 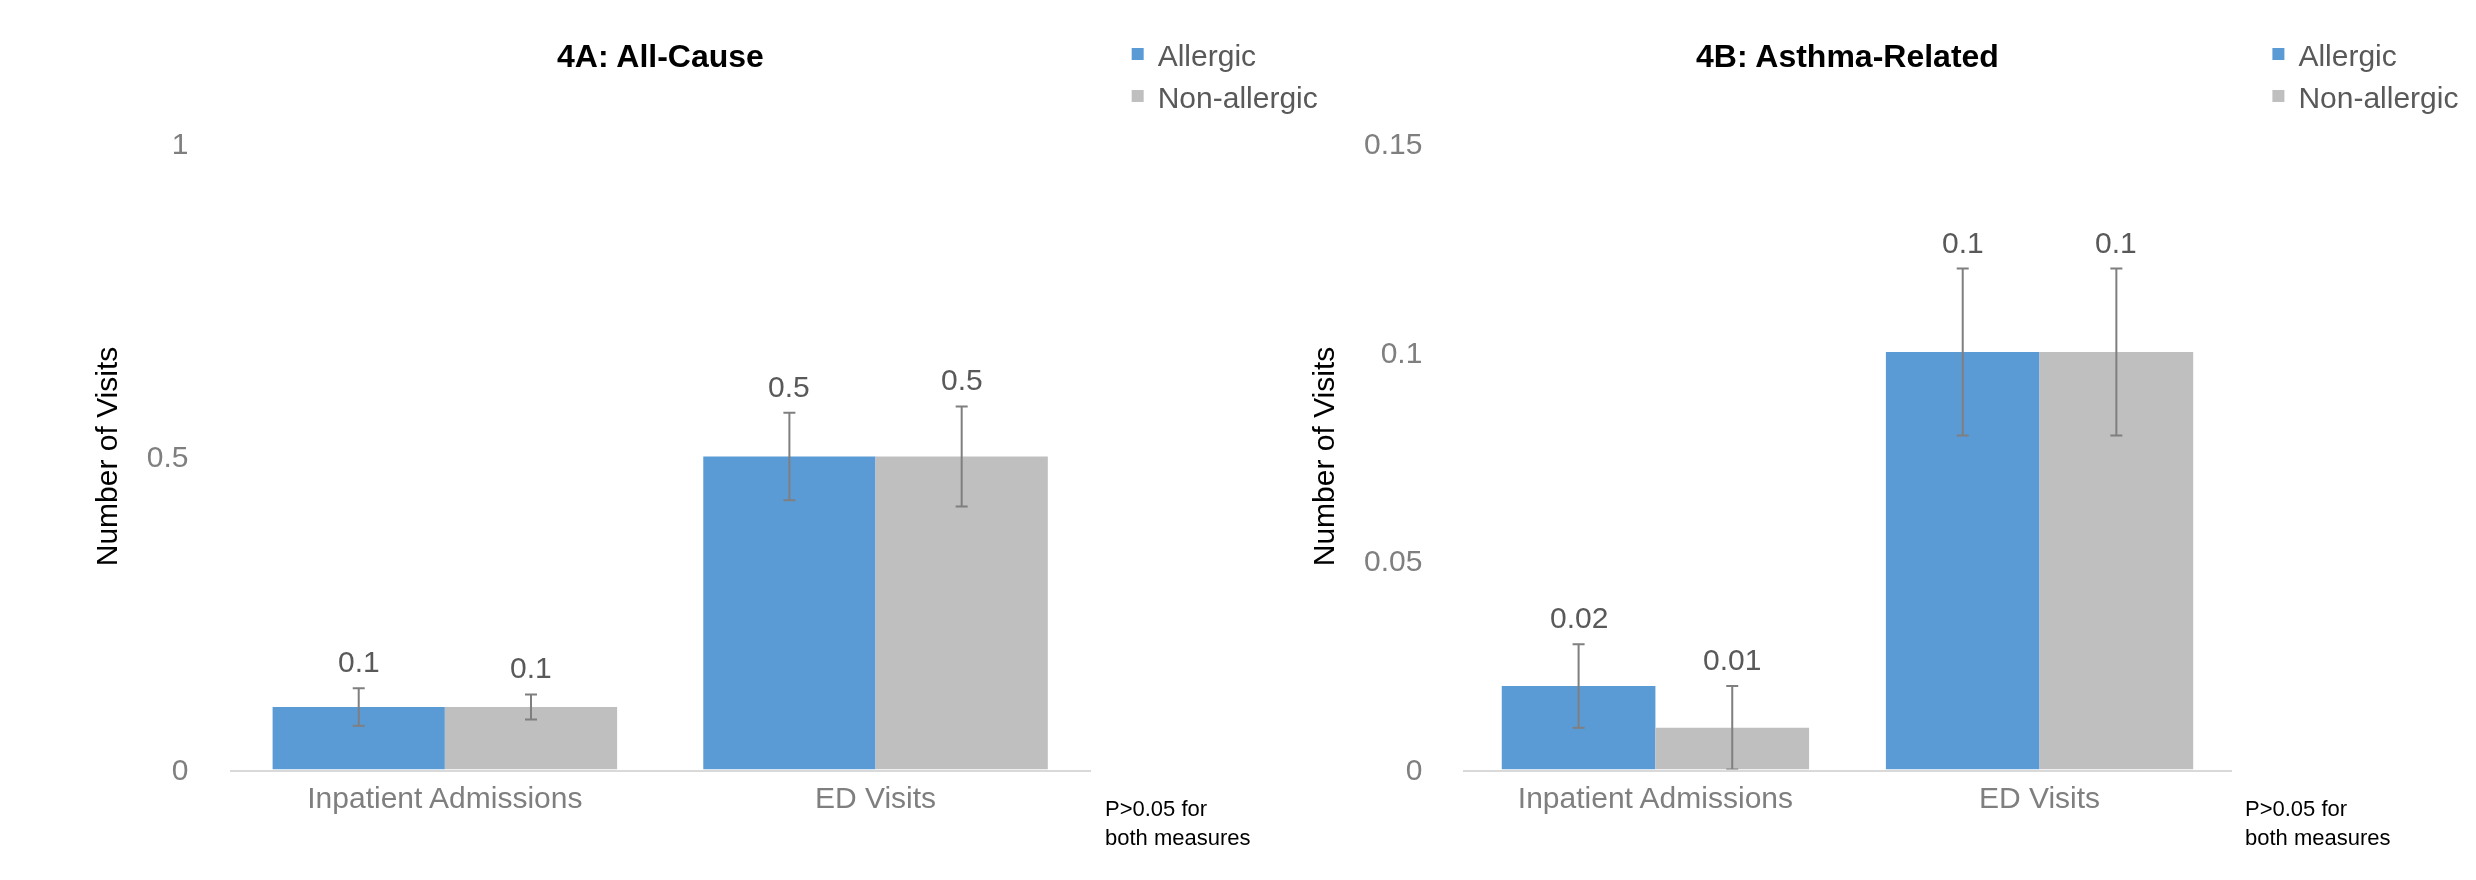 I want to click on data-label: 0.02, so click(x=1579, y=617).